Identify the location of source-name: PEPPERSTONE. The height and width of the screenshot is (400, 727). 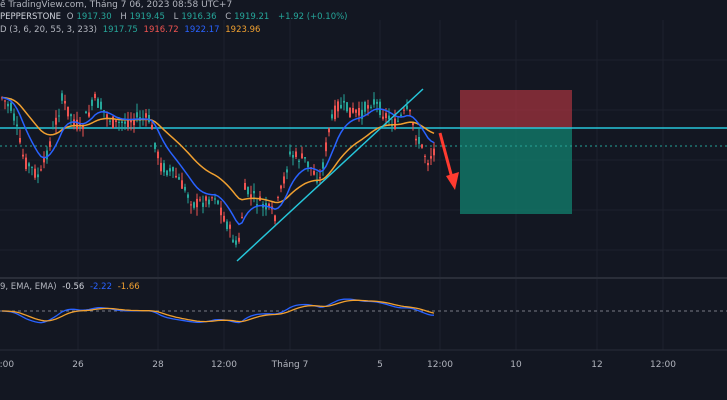
(31, 17).